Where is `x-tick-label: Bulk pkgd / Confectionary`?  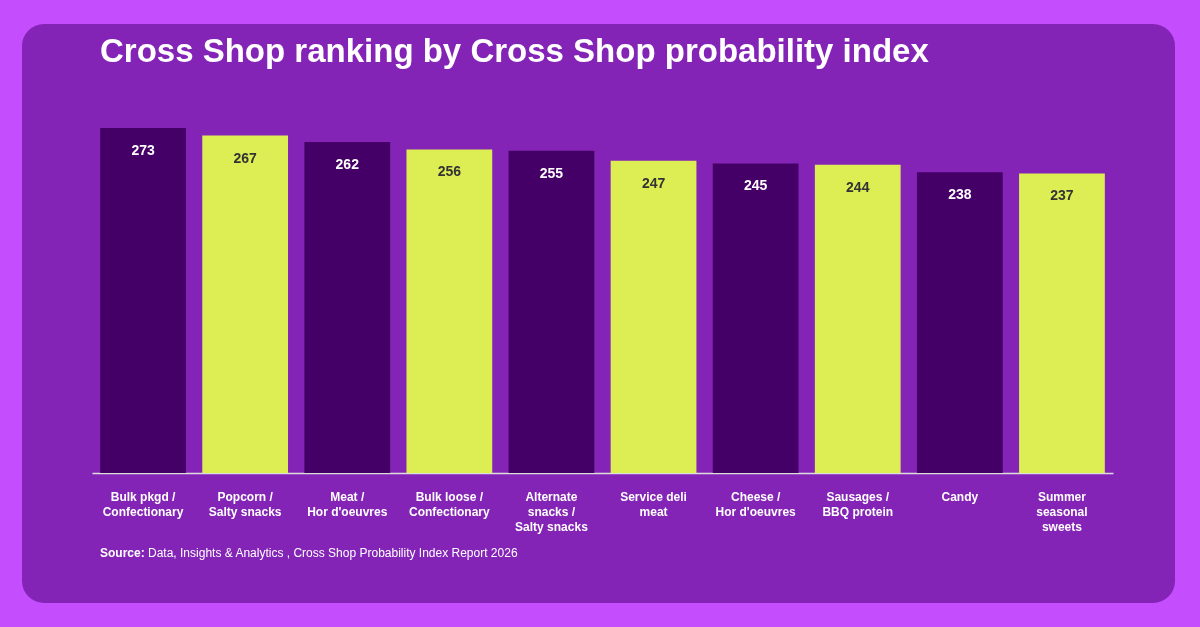 x-tick-label: Bulk pkgd / Confectionary is located at coordinates (143, 504).